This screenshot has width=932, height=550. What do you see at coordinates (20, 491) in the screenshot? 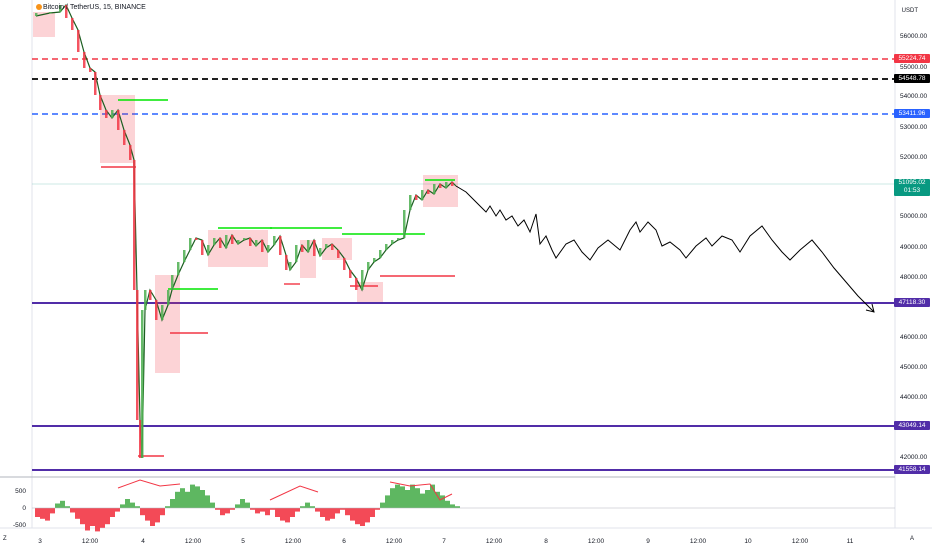
I see `oscillator-tick-label: 500` at bounding box center [20, 491].